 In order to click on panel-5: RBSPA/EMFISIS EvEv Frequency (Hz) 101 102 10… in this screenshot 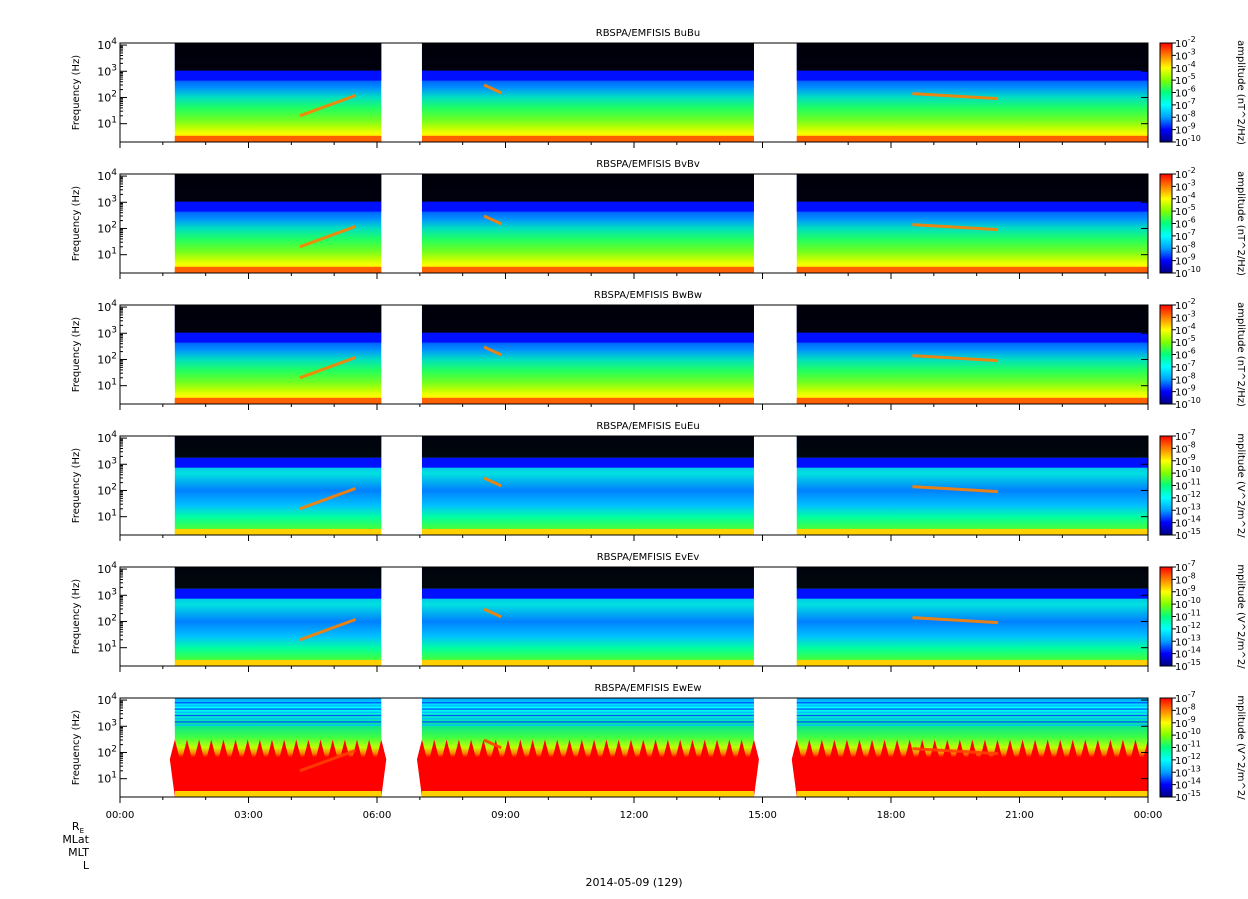, I will do `click(658, 612)`.